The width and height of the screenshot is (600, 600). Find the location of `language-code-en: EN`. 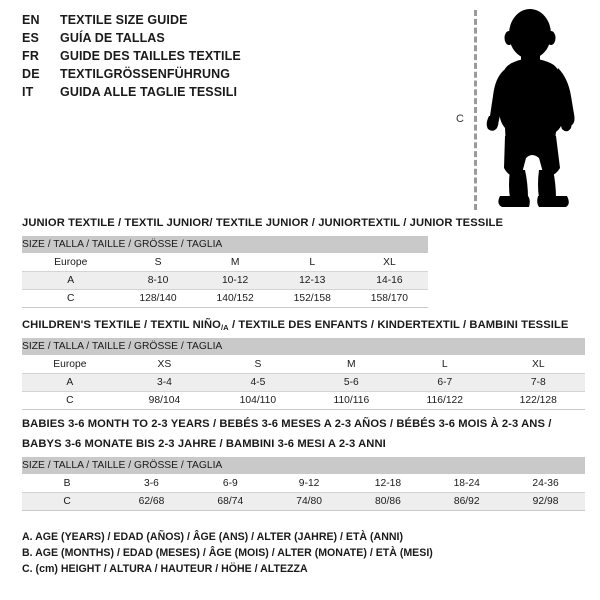

language-code-en: EN is located at coordinates (31, 20).